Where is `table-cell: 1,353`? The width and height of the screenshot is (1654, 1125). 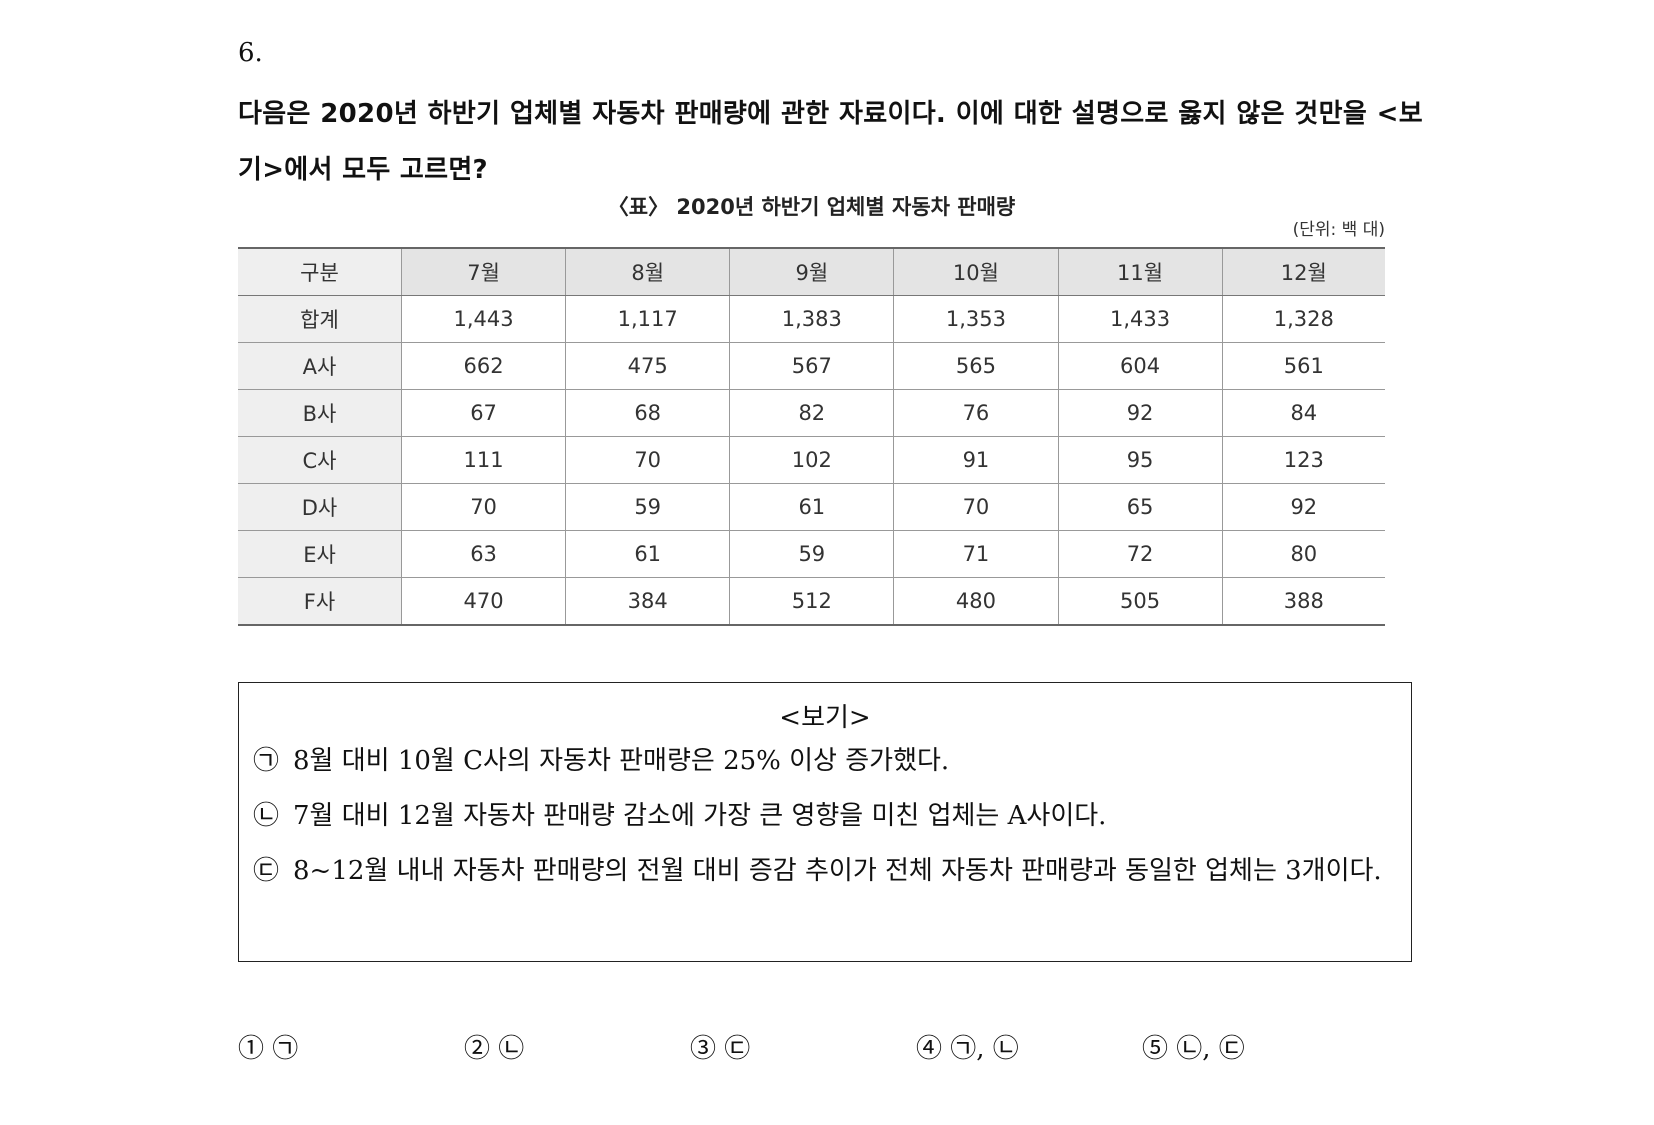 table-cell: 1,353 is located at coordinates (975, 319).